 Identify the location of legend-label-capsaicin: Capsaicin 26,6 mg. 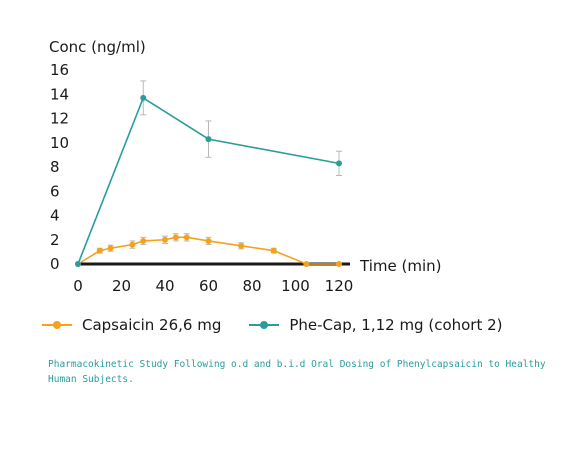
(152, 325).